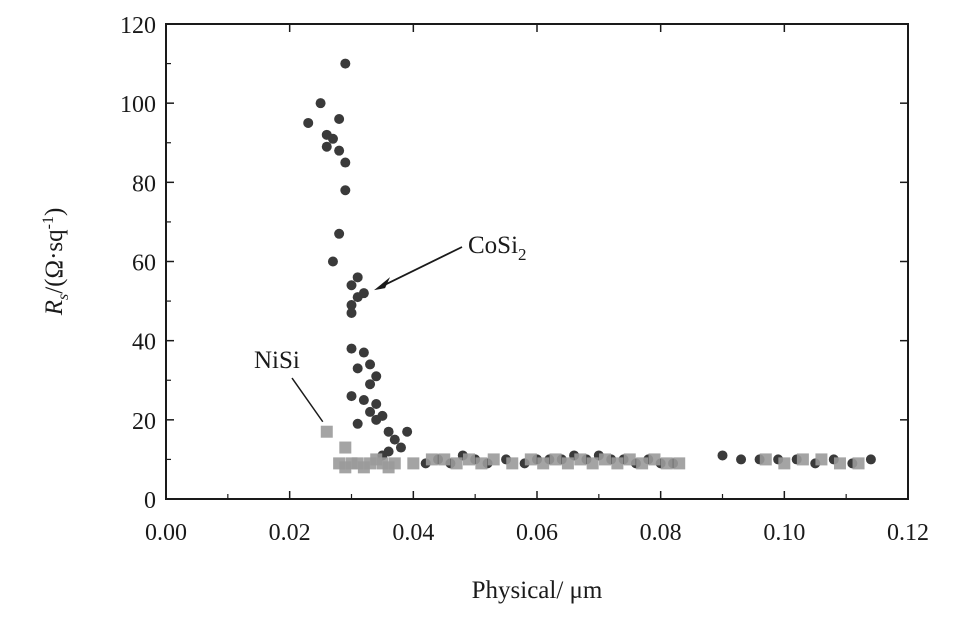  Describe the element at coordinates (138, 26) in the screenshot. I see `y-tick-label: 120` at that location.